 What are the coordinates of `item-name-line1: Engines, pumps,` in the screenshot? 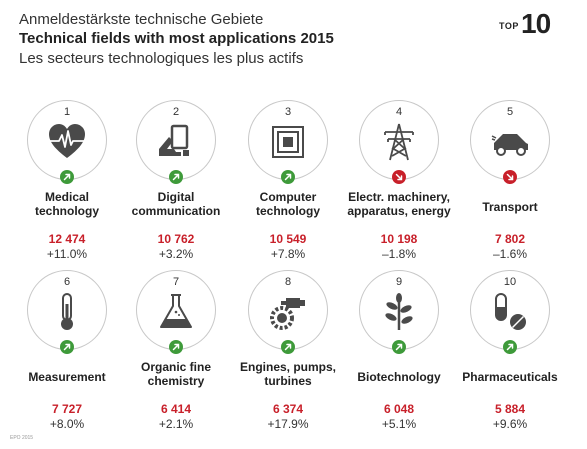 It's located at (287, 367).